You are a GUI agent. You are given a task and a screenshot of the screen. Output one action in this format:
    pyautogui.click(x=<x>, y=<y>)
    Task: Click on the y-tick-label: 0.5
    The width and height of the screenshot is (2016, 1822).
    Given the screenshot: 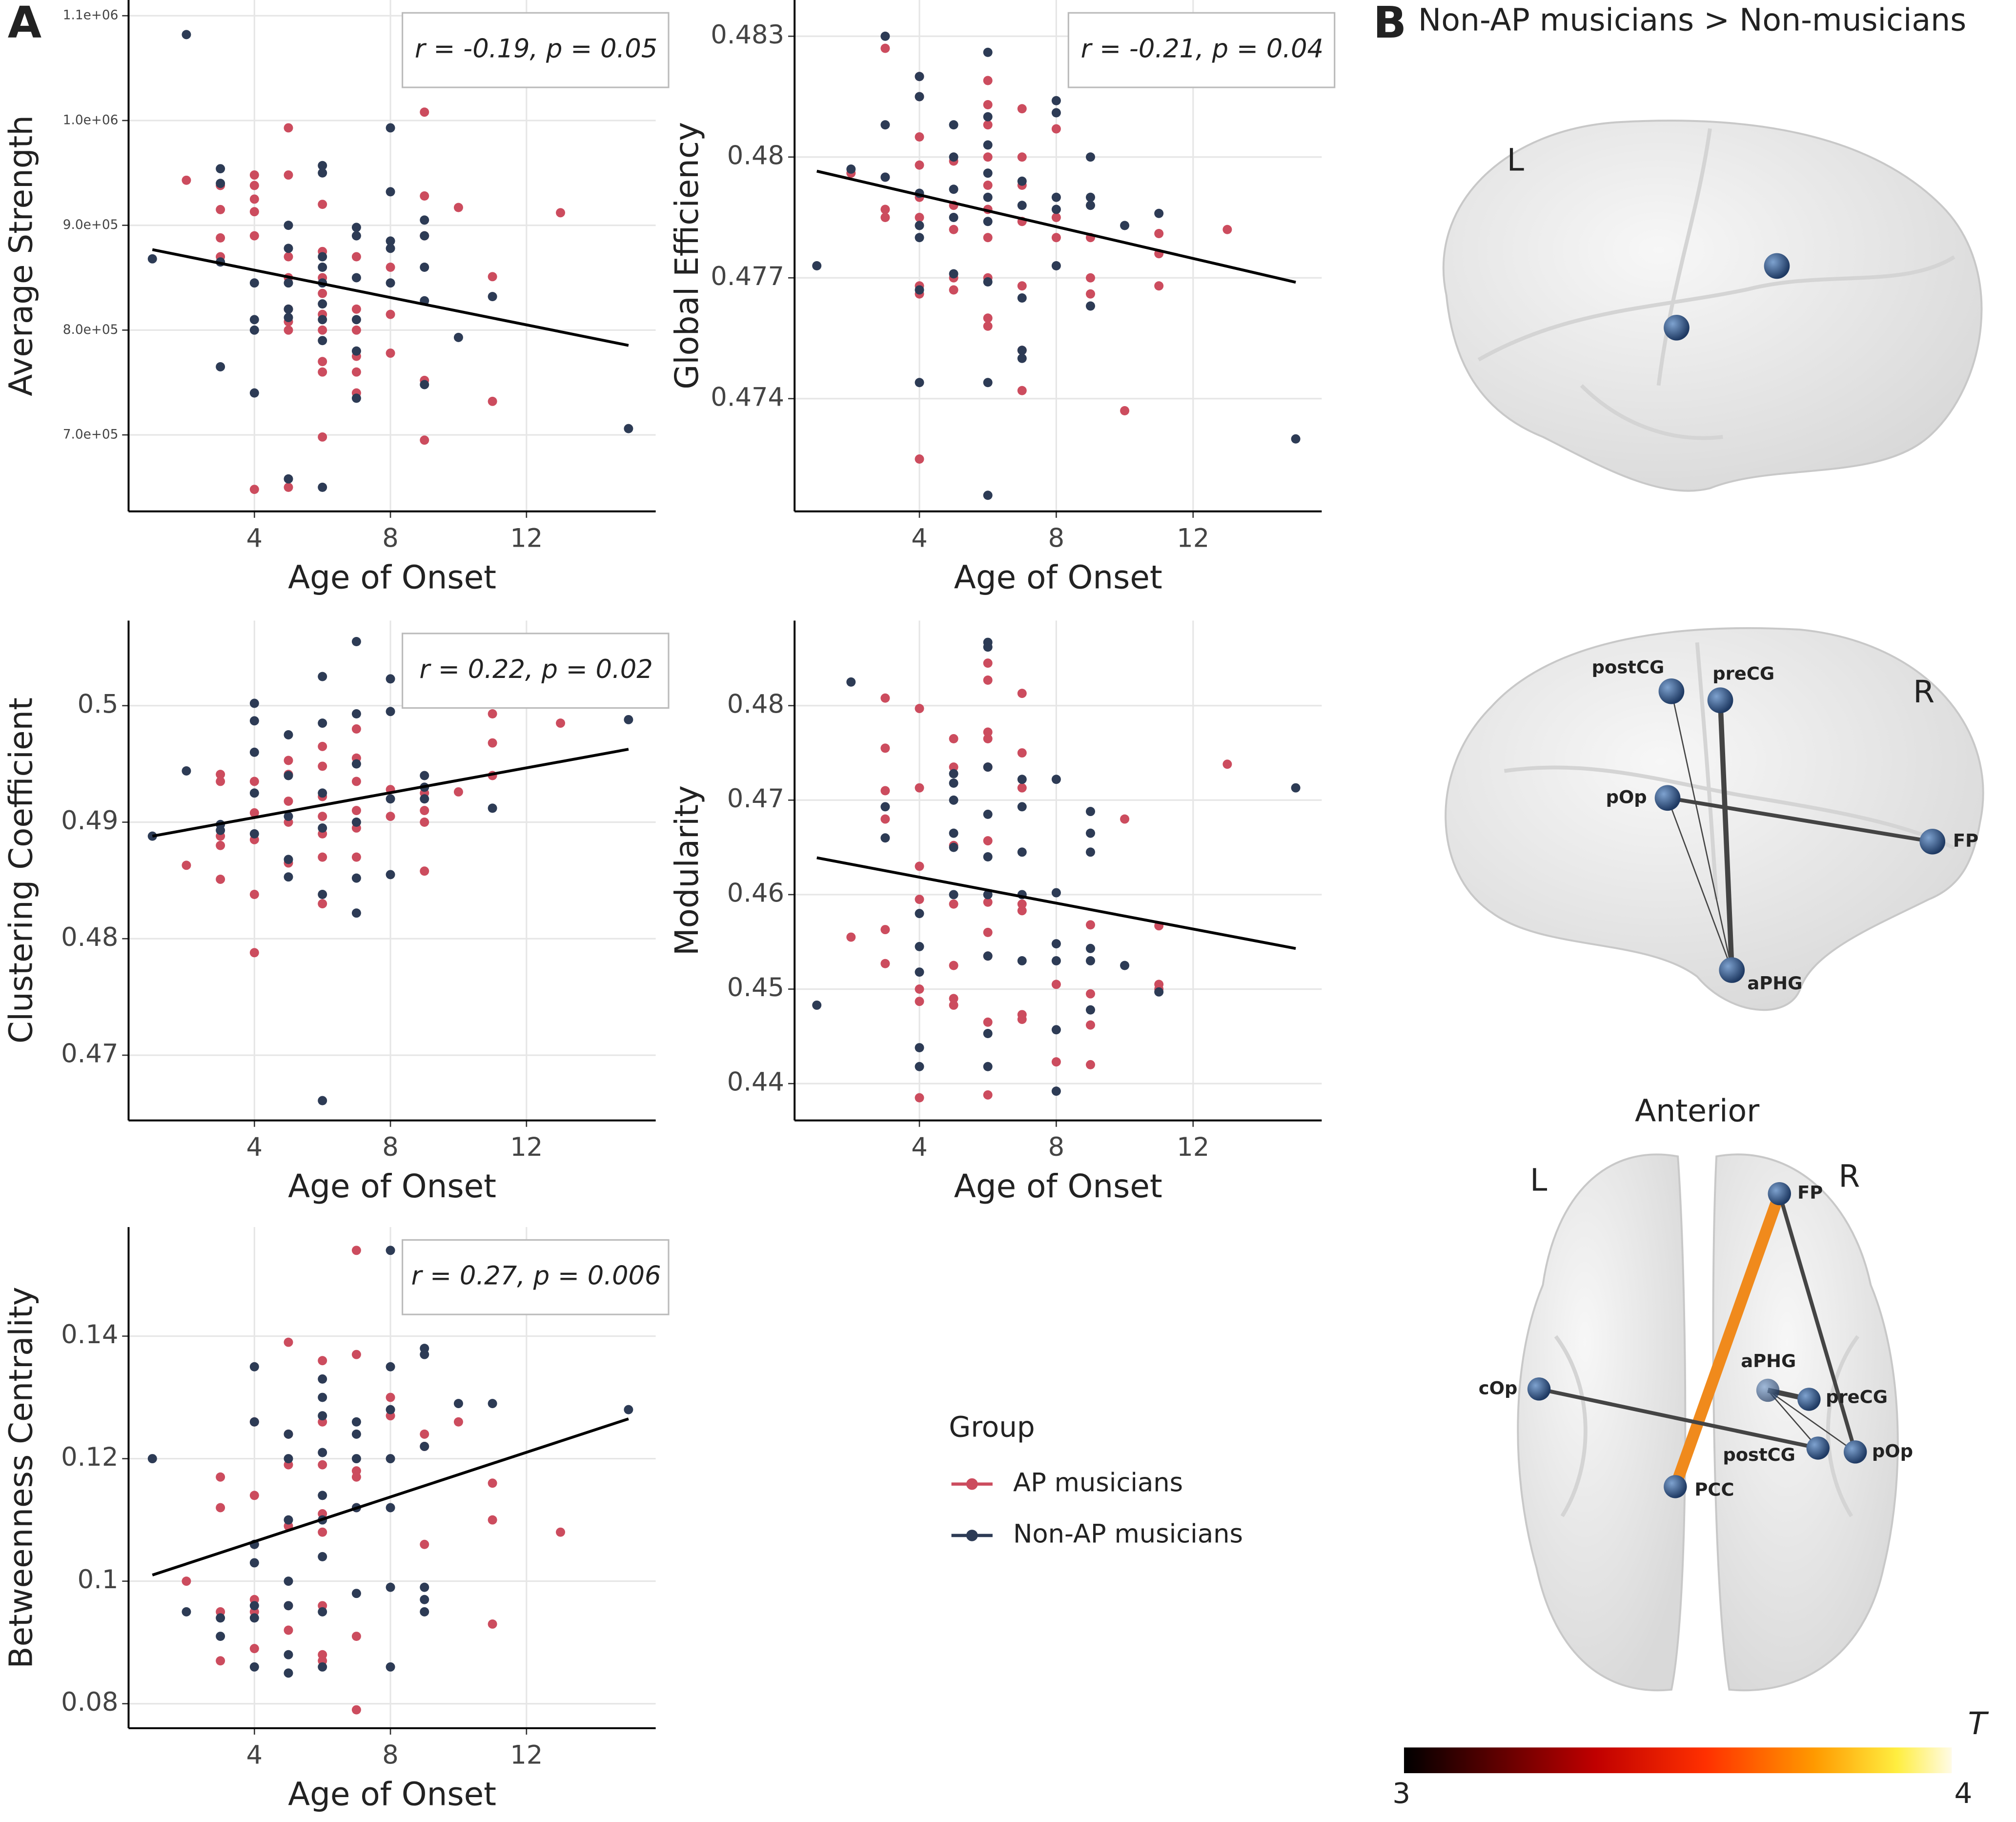 What is the action you would take?
    pyautogui.click(x=98, y=704)
    